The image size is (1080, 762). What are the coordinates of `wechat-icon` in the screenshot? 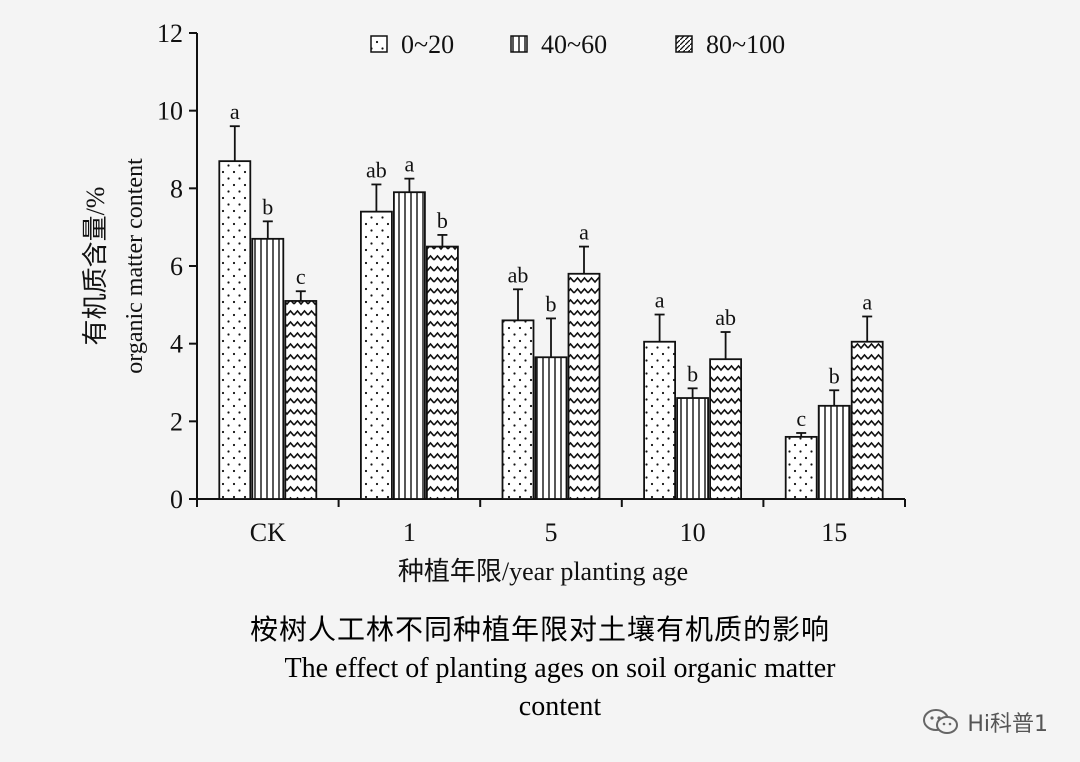 It's located at (941, 721).